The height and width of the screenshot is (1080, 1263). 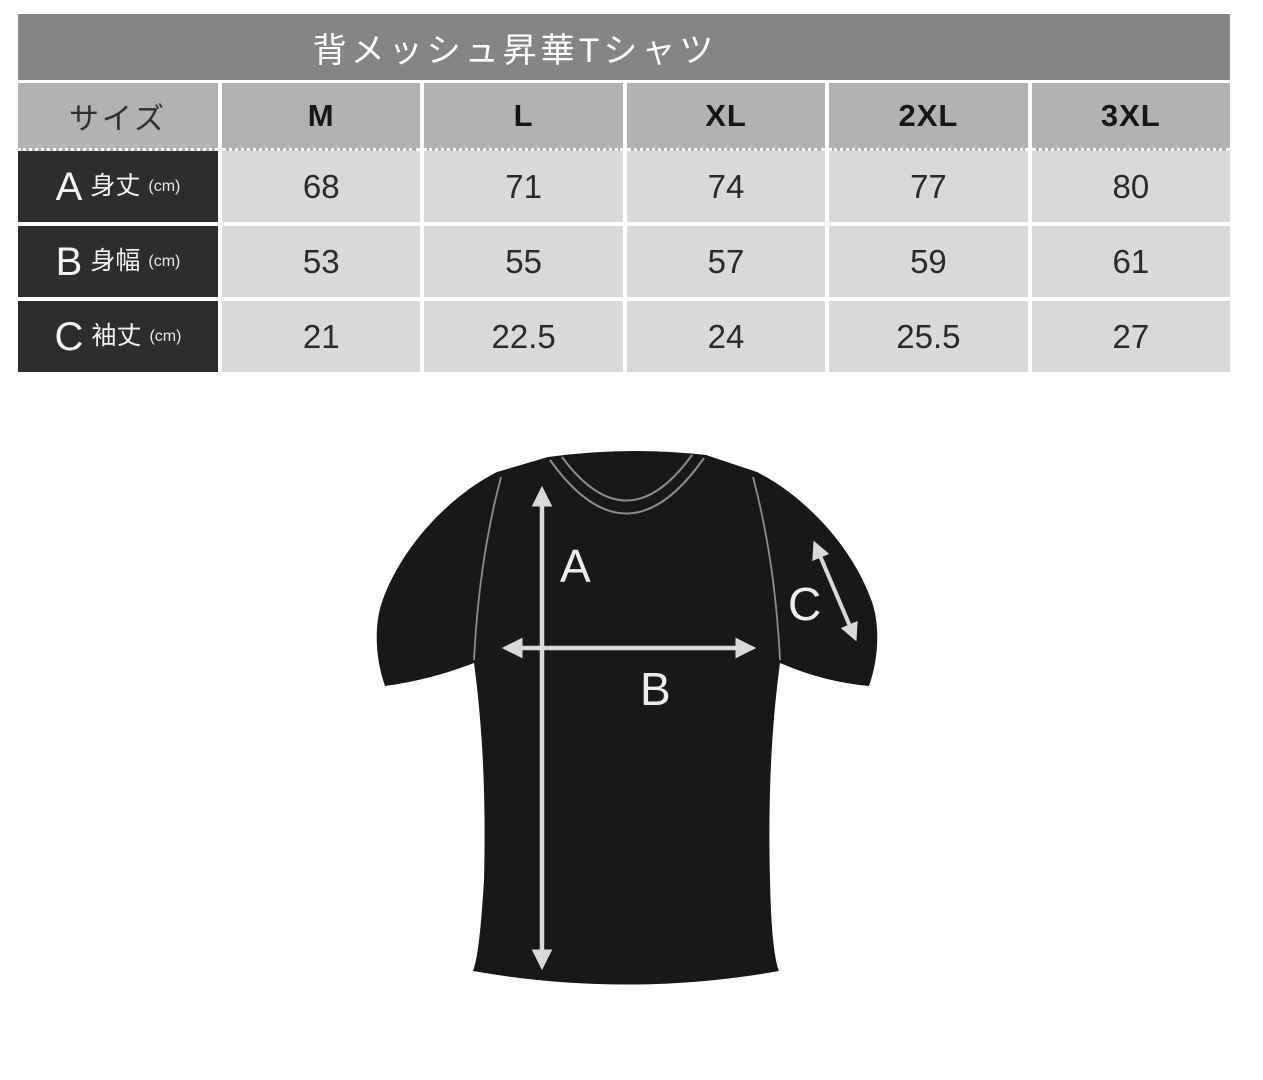 What do you see at coordinates (928, 186) in the screenshot?
I see `value-cell: 77` at bounding box center [928, 186].